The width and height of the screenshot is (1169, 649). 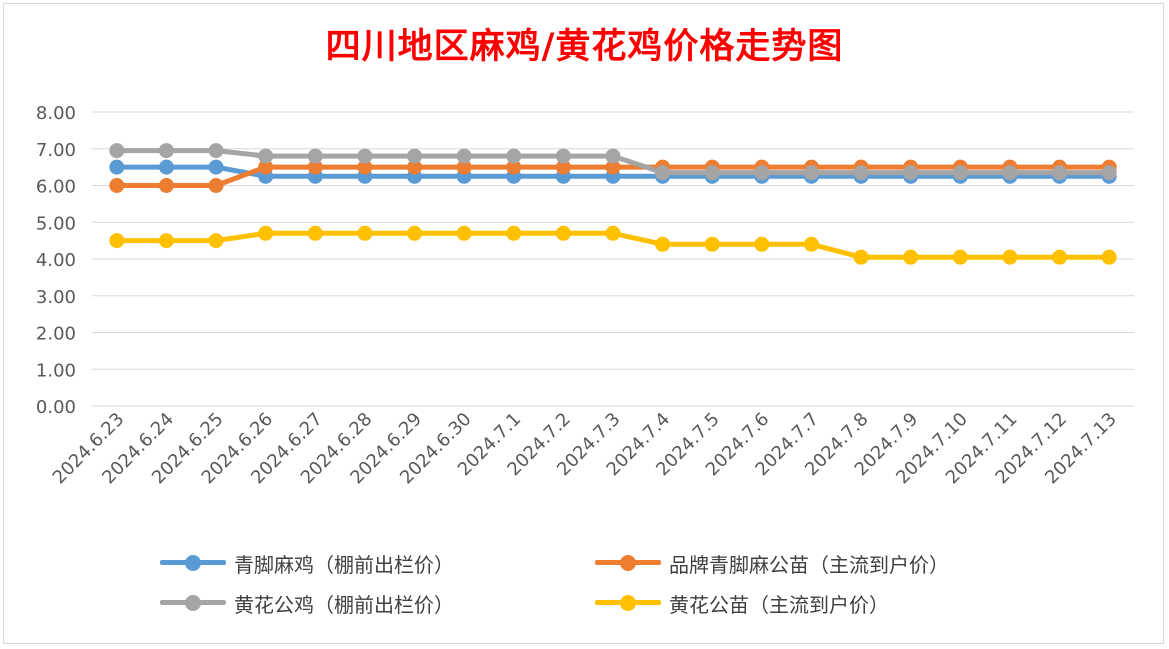 What do you see at coordinates (344, 604) in the screenshot?
I see `legend-label: 黄花公鸡（棚前出栏价）` at bounding box center [344, 604].